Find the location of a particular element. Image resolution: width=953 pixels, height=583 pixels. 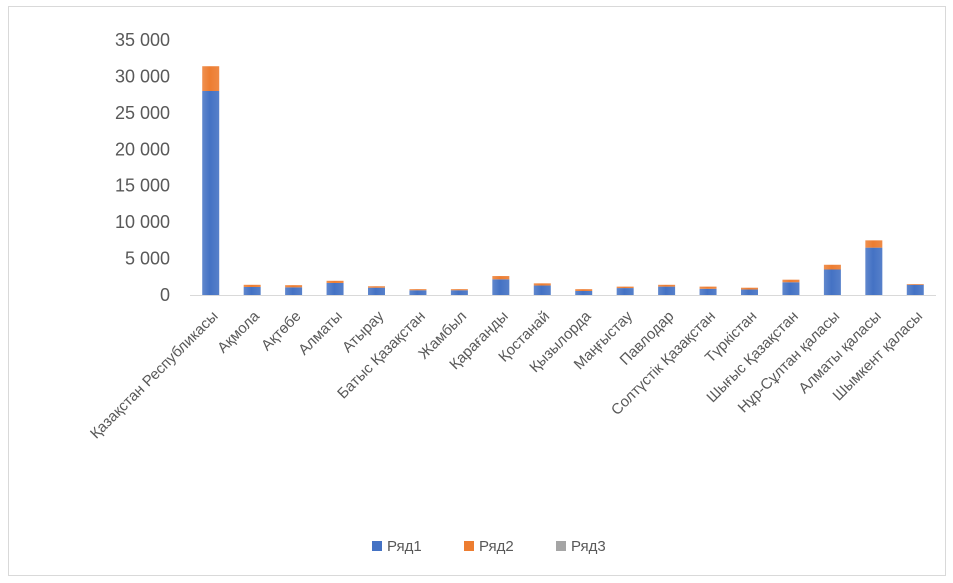

bar-Ряд1-17 is located at coordinates (915, 289).